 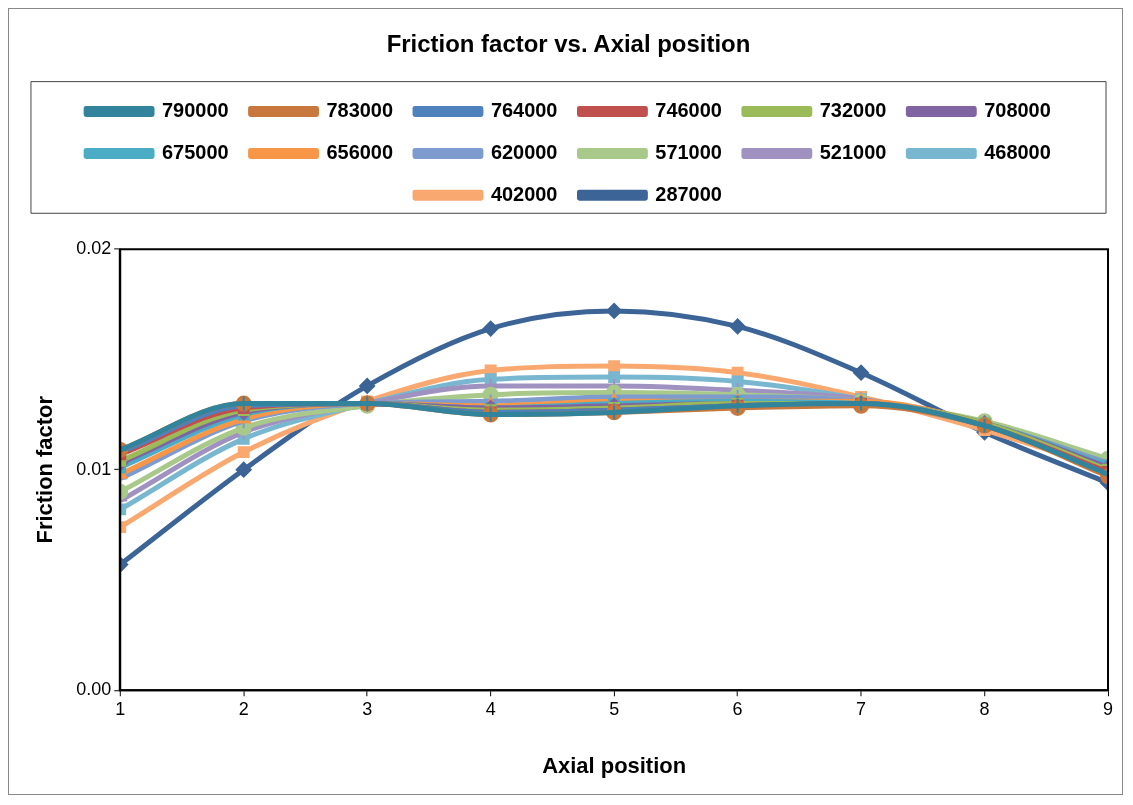 What do you see at coordinates (614, 708) in the screenshot?
I see `x-tick-label: 5` at bounding box center [614, 708].